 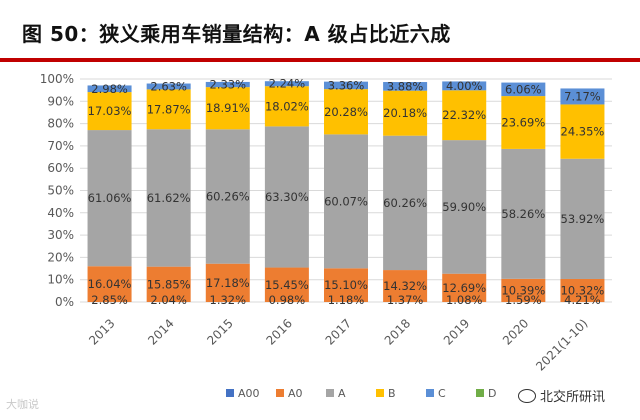 What do you see at coordinates (361, 393) in the screenshot?
I see `legend: A00 A0 A B C D` at bounding box center [361, 393].